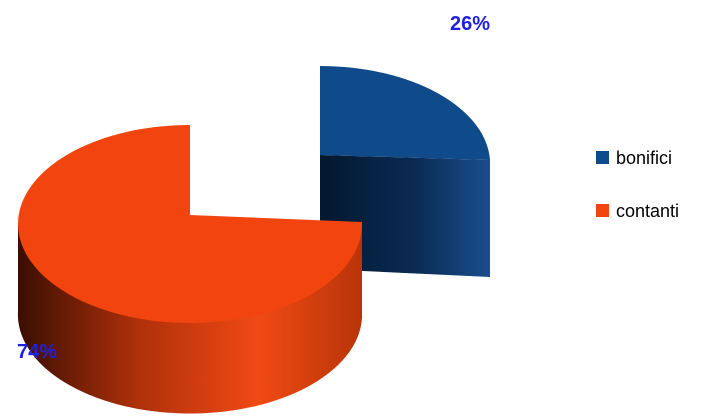 The width and height of the screenshot is (711, 416). Describe the element at coordinates (644, 158) in the screenshot. I see `legend-label-bonifici: bonifici` at that location.